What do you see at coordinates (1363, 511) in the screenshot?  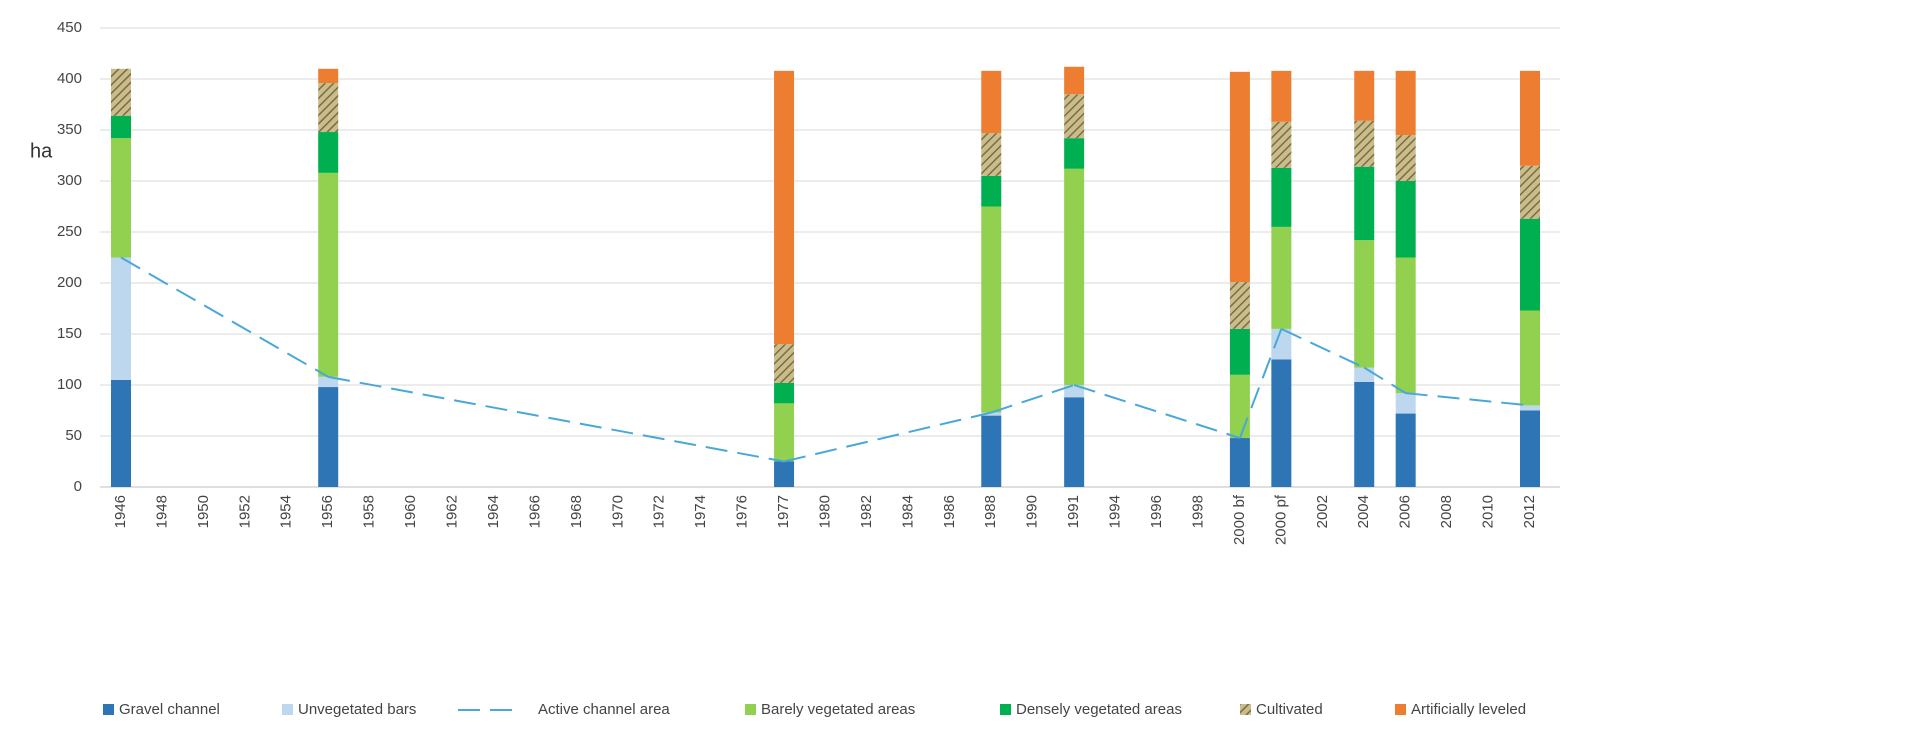 I see `x-tick-label: 2004` at bounding box center [1363, 511].